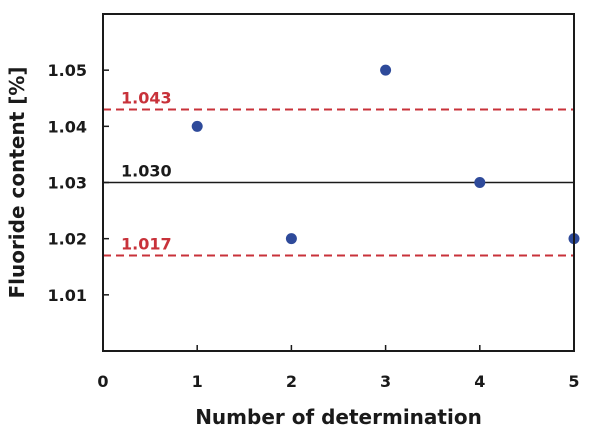  What do you see at coordinates (197, 381) in the screenshot?
I see `x-tick-label: 1` at bounding box center [197, 381].